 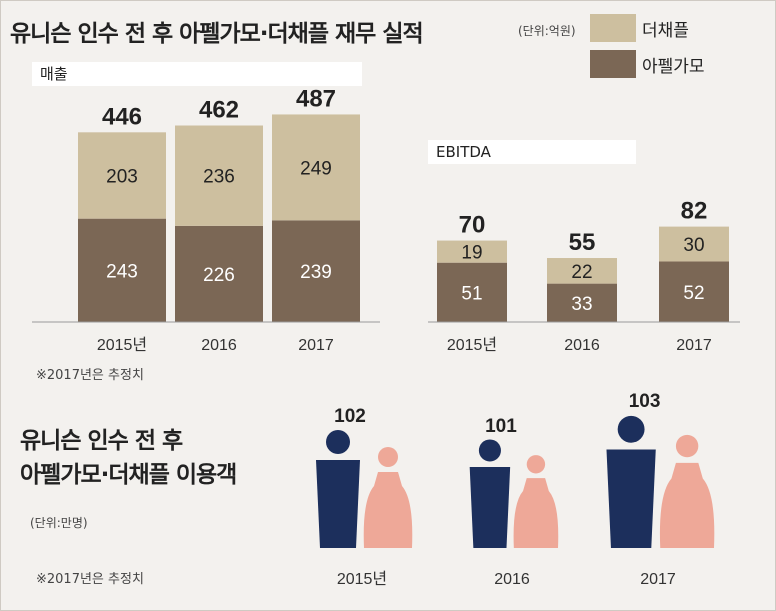 I want to click on revenue-label-apelgamo-1: 226, so click(x=219, y=275).